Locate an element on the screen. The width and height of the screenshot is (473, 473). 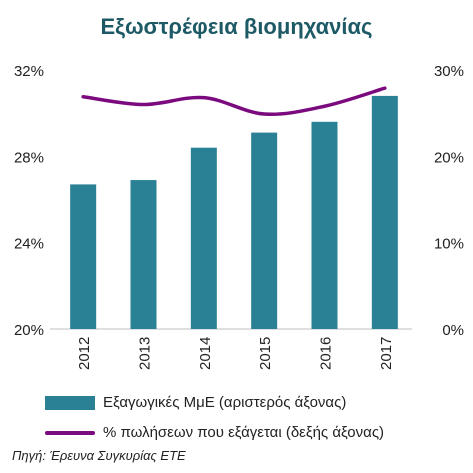
source-note: Πηγή: Έρευνα Συγκυρίας ΕΤΕ is located at coordinates (99, 455).